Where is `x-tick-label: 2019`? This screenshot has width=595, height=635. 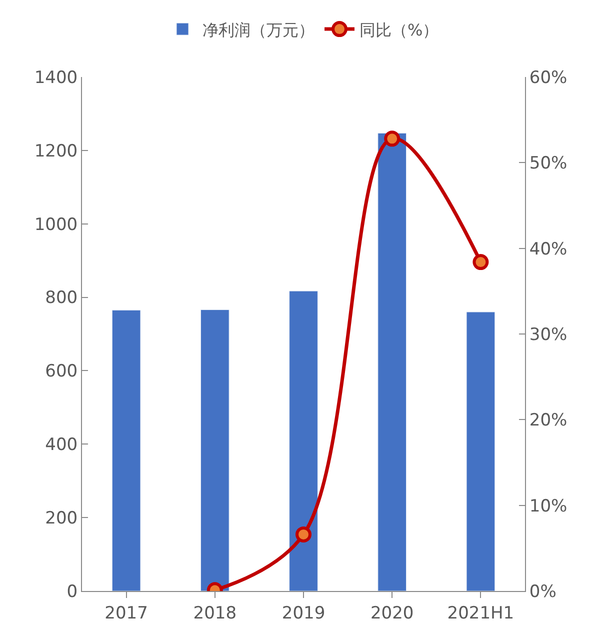
x-tick-label: 2019 is located at coordinates (304, 613).